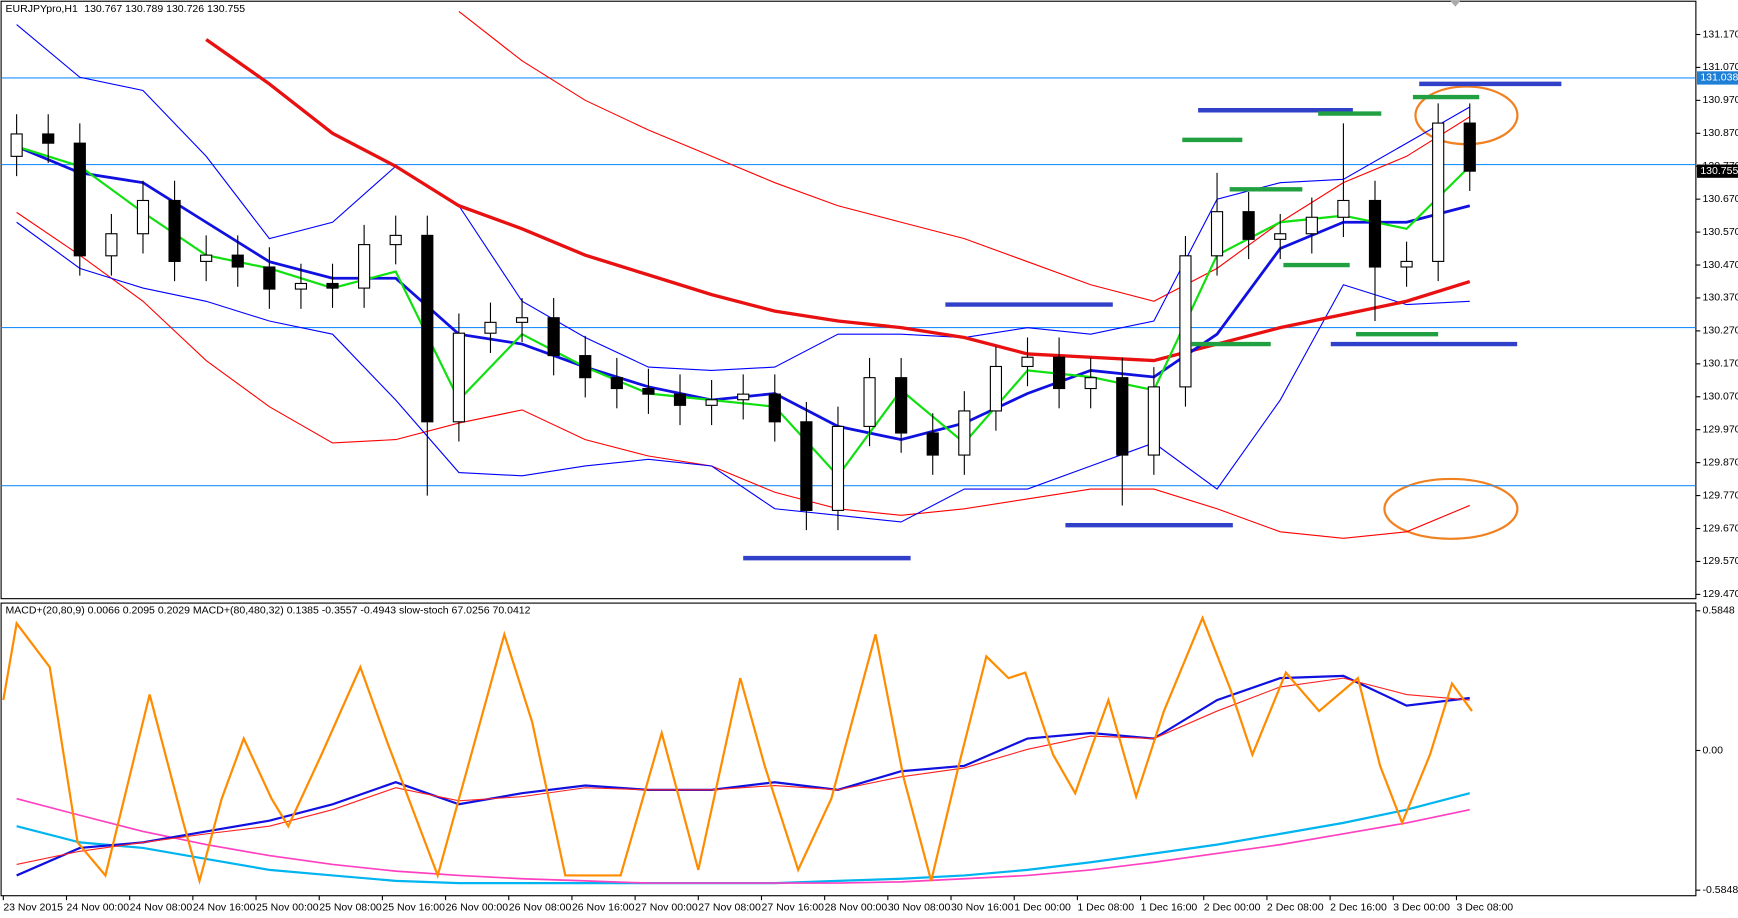 The height and width of the screenshot is (918, 1738). I want to click on x-tick-label: 26 Nov 00:00, so click(477, 908).